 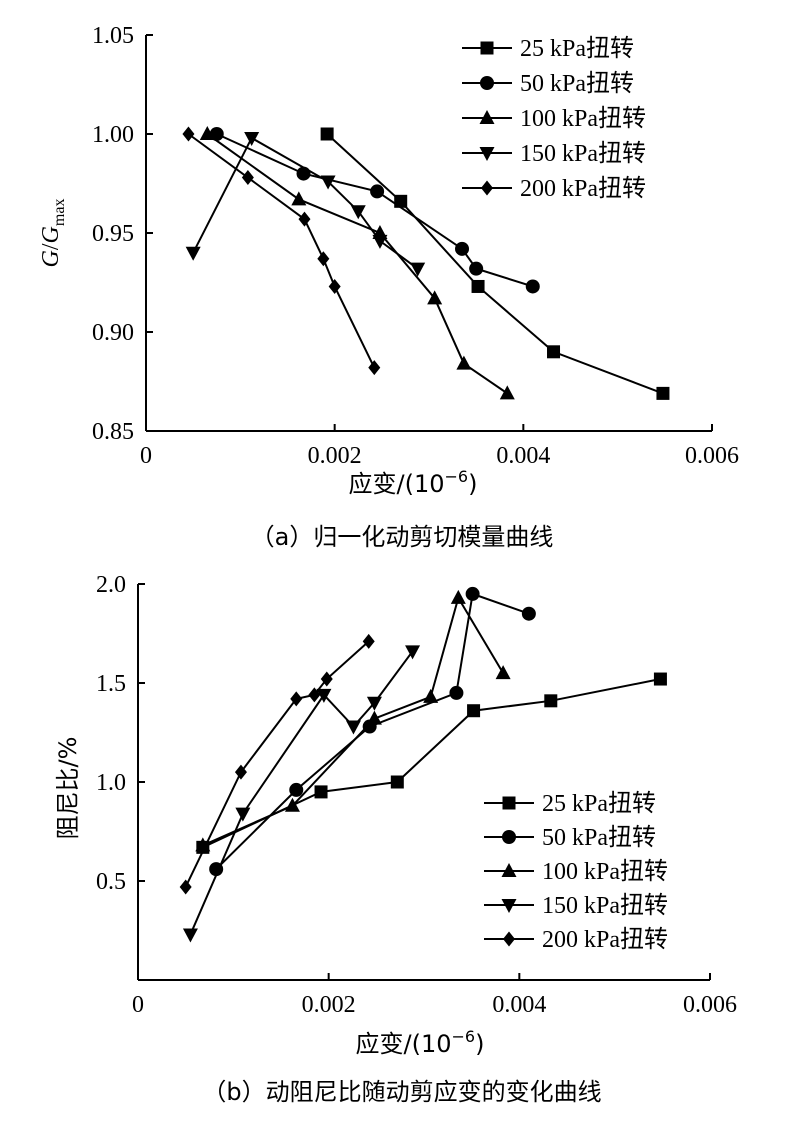 I want to click on x-tick-label: 0.004, so click(x=519, y=1005).